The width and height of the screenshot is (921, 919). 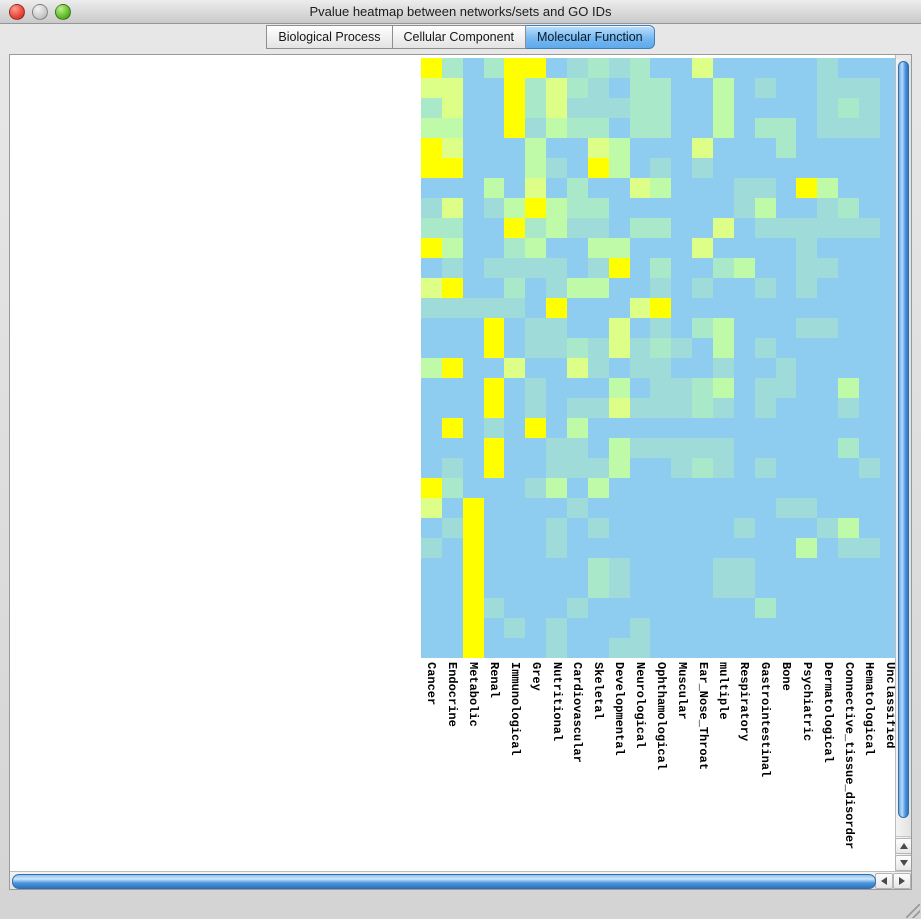 I want to click on vertical-scrollbar, so click(x=902, y=463).